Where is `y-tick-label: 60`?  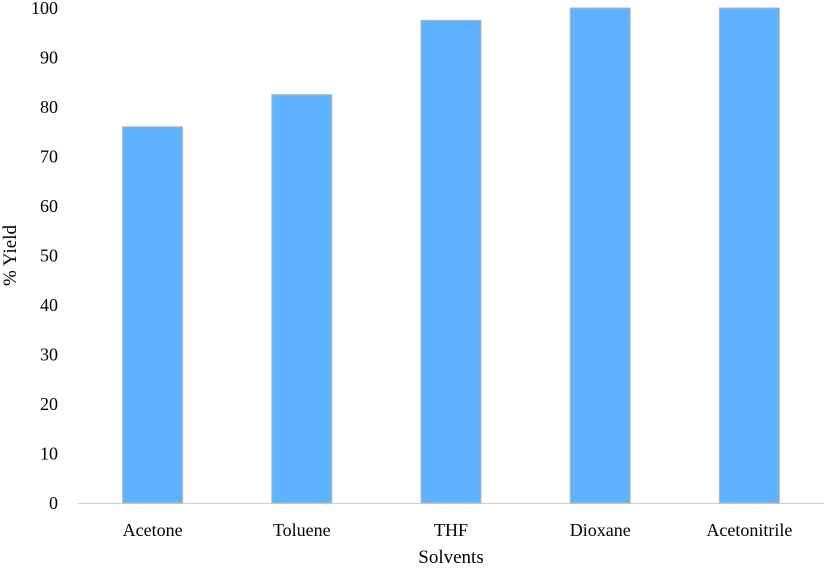
y-tick-label: 60 is located at coordinates (49, 206).